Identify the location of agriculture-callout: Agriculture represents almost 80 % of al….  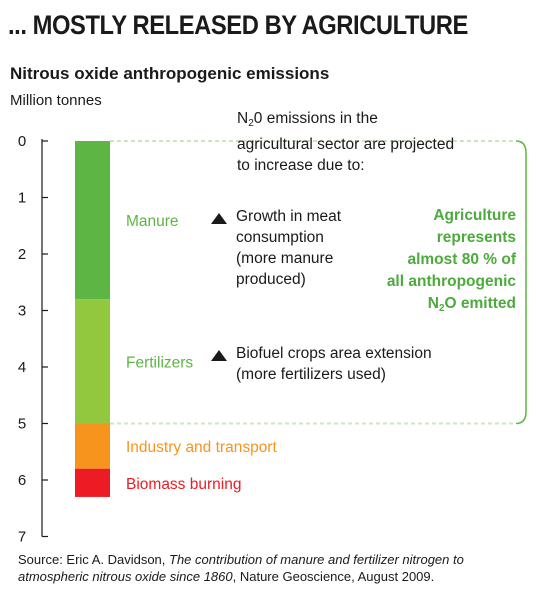
(434, 262).